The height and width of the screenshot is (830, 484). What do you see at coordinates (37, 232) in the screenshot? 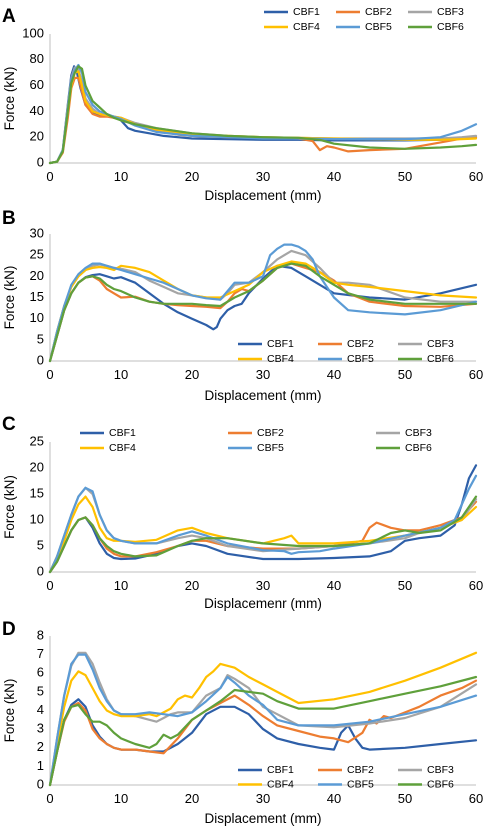
I see `y-tick-label: 30` at bounding box center [37, 232].